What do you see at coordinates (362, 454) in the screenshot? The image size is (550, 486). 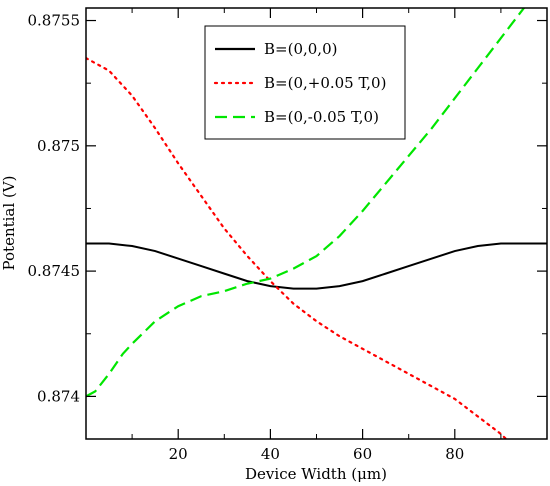 I see `x-tick-label: 60` at bounding box center [362, 454].